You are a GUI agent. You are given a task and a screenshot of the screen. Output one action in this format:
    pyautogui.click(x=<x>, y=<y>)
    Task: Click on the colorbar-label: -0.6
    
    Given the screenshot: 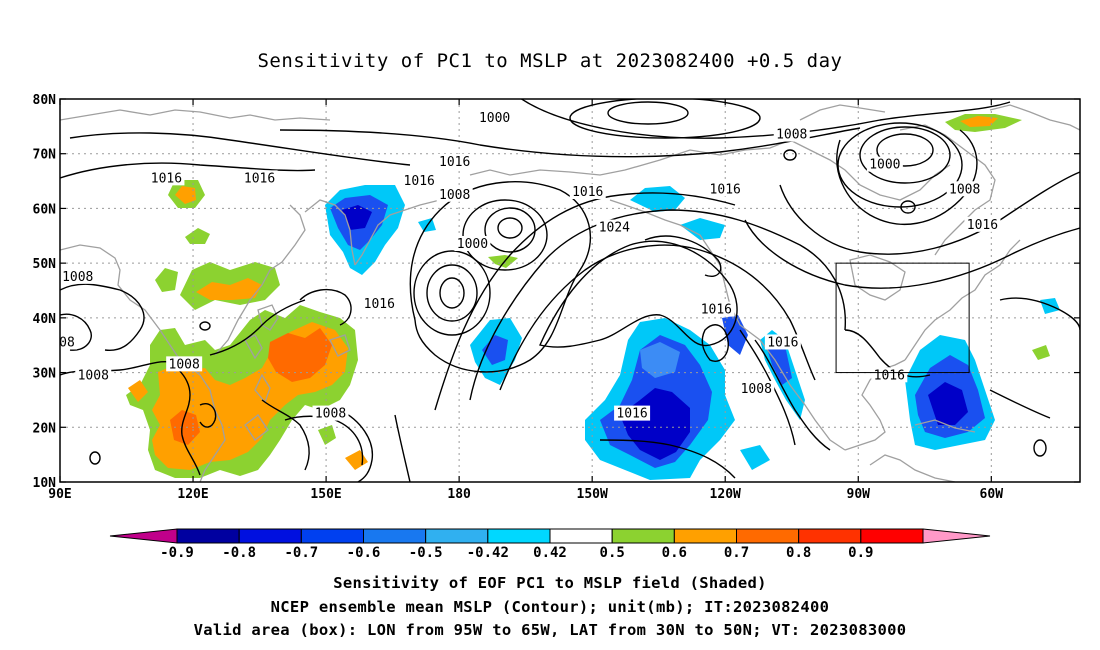 What is the action you would take?
    pyautogui.click(x=364, y=553)
    